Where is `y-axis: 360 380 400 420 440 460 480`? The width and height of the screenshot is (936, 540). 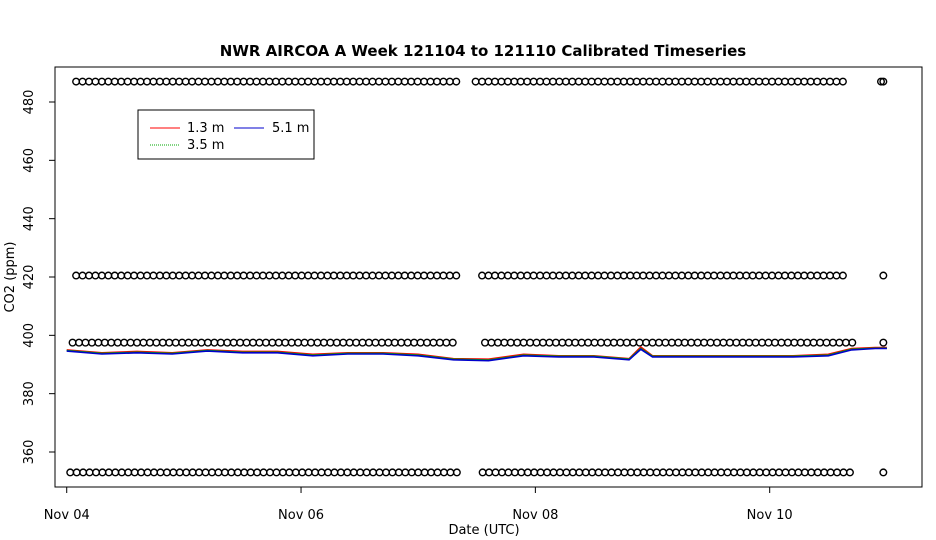 y-axis: 360 380 400 420 440 460 480 is located at coordinates (38, 277).